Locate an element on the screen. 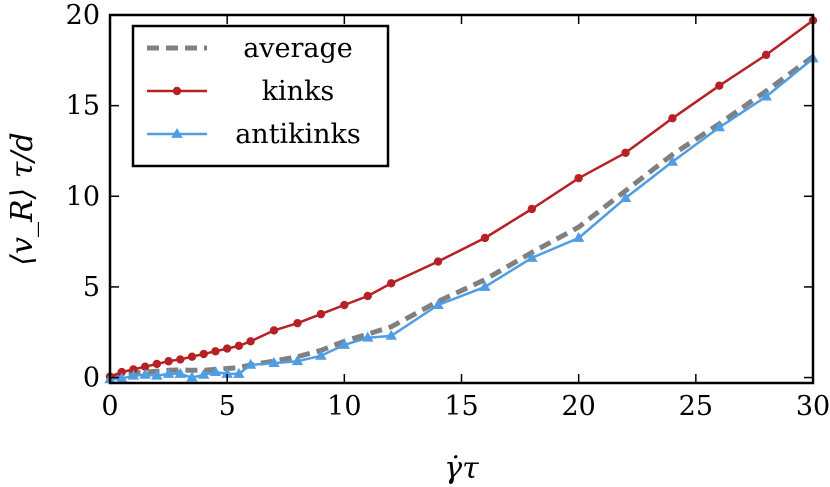 The image size is (830, 487). y-tick-label: 5 is located at coordinates (91, 287).